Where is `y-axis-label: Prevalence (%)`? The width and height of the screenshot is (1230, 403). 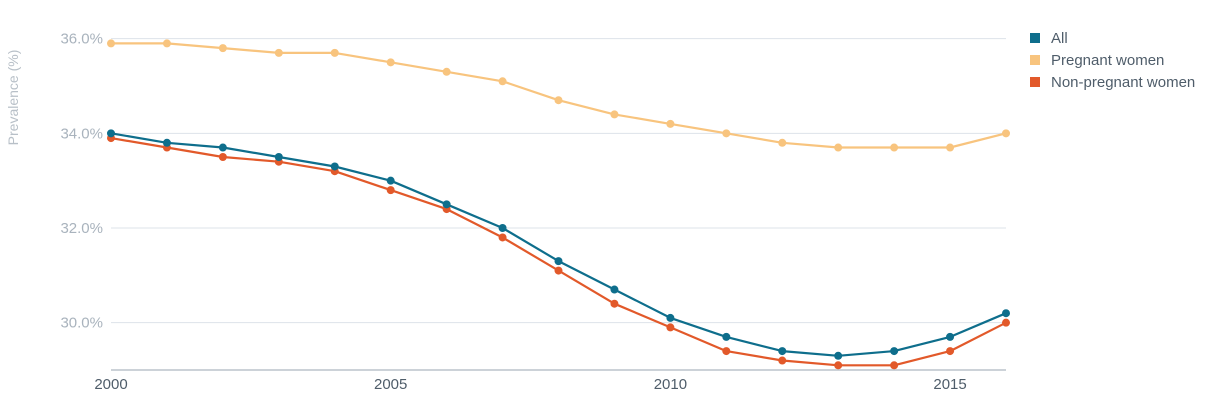
y-axis-label: Prevalence (%) is located at coordinates (13, 98).